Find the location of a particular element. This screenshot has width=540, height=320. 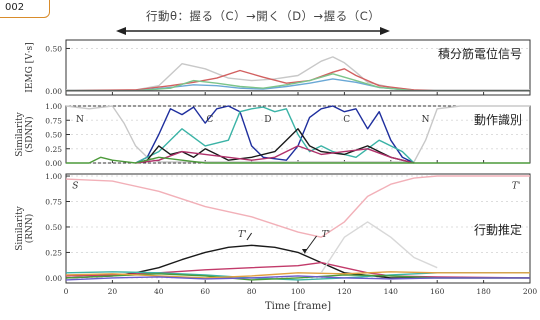

xtick-label: 140 is located at coordinates (391, 291).